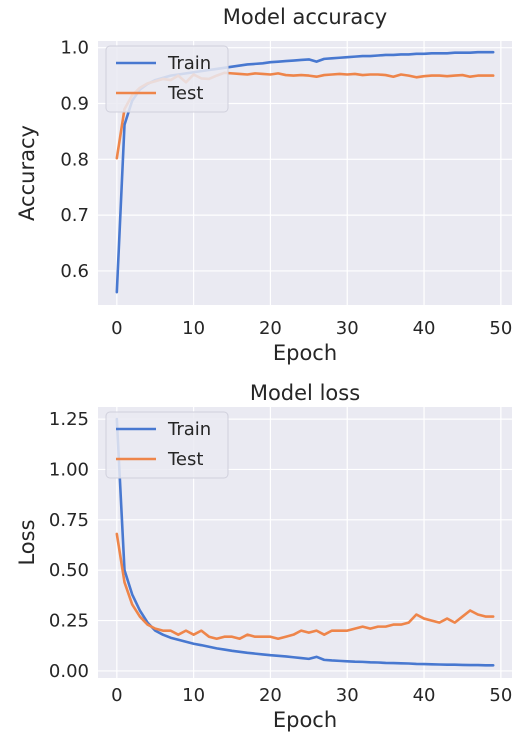 This screenshot has width=515, height=733. Describe the element at coordinates (74, 104) in the screenshot. I see `y-tick-label: 0.9` at that location.